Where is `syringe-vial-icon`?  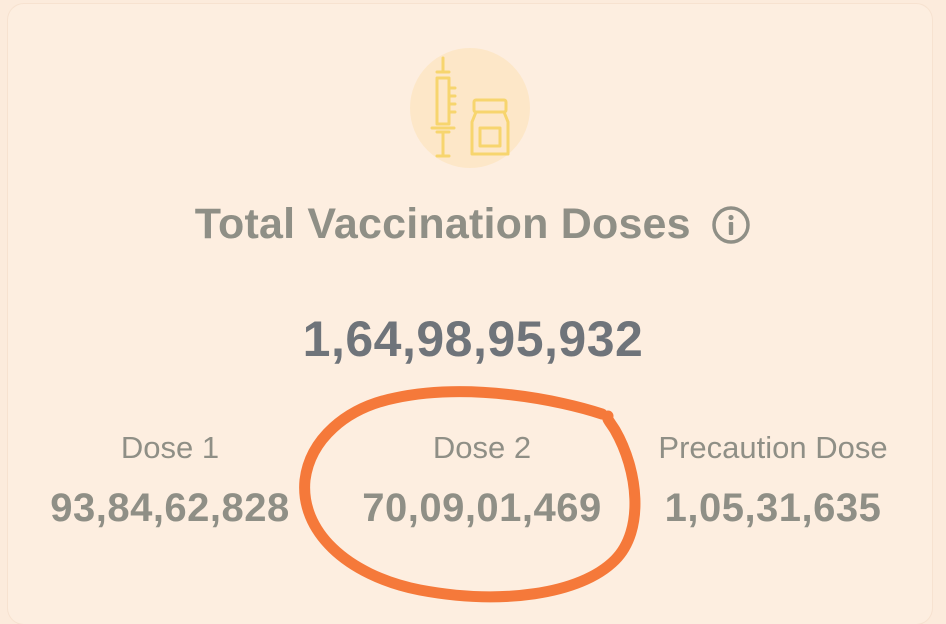 syringe-vial-icon is located at coordinates (470, 107).